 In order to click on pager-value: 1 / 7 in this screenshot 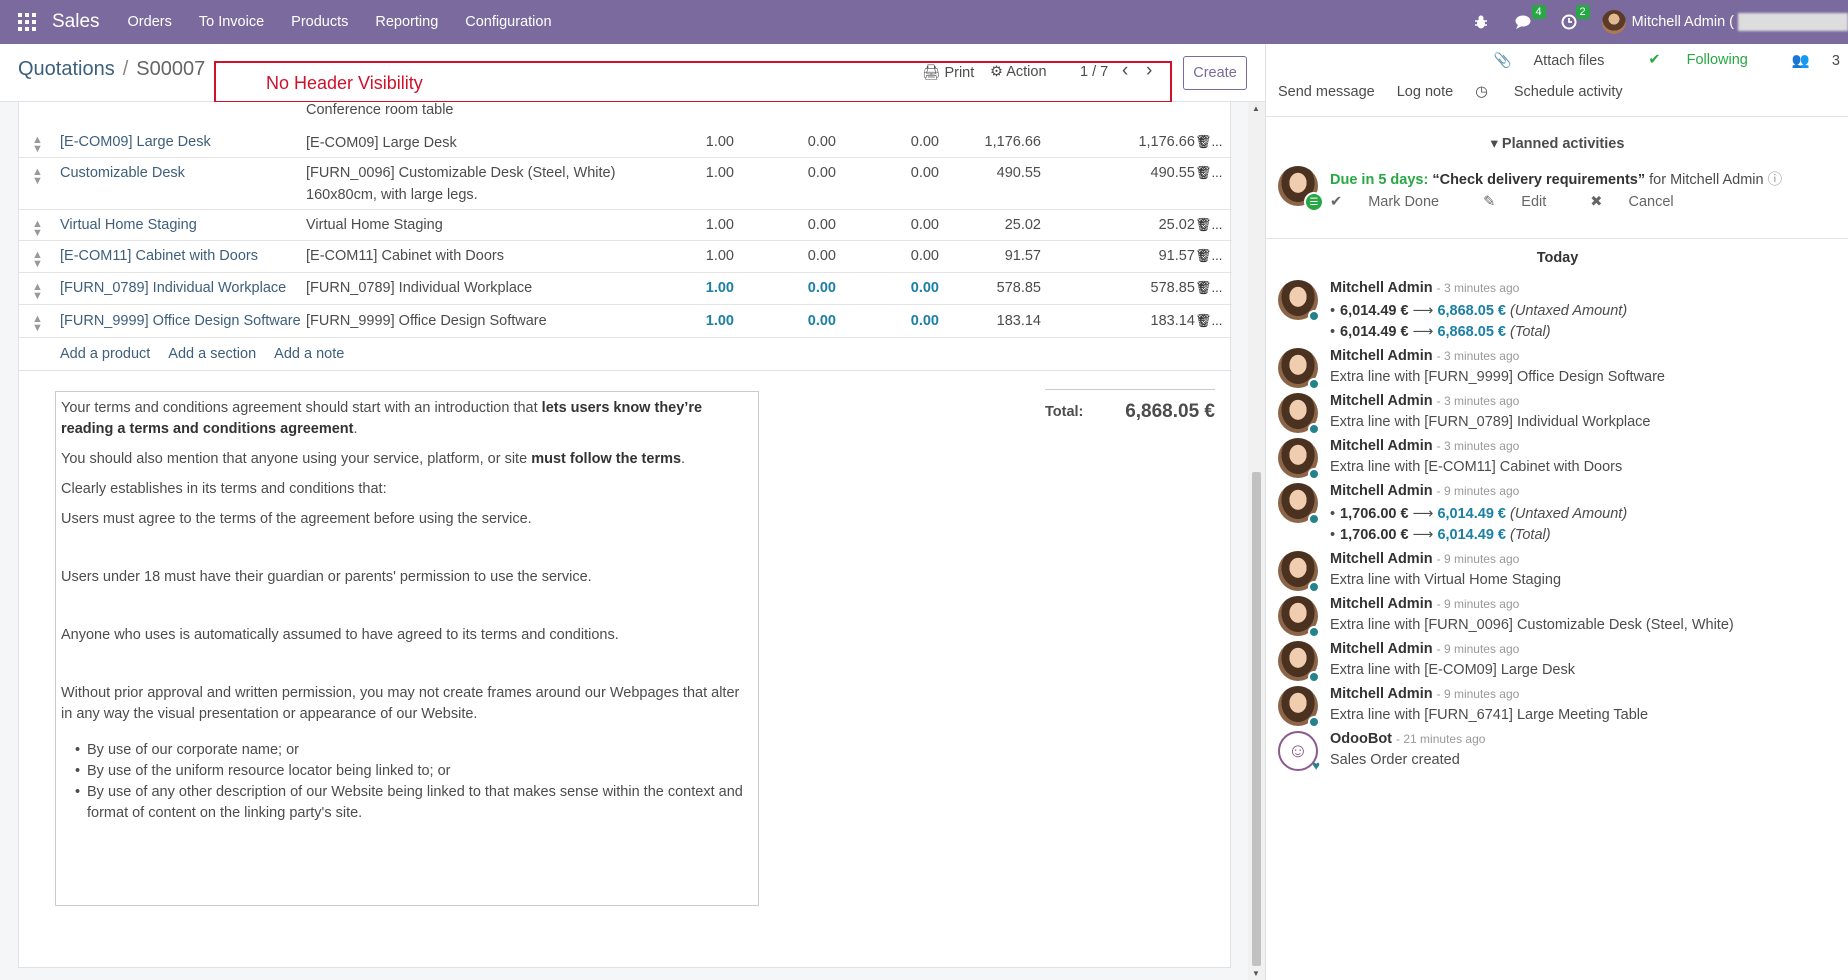, I will do `click(1094, 72)`.